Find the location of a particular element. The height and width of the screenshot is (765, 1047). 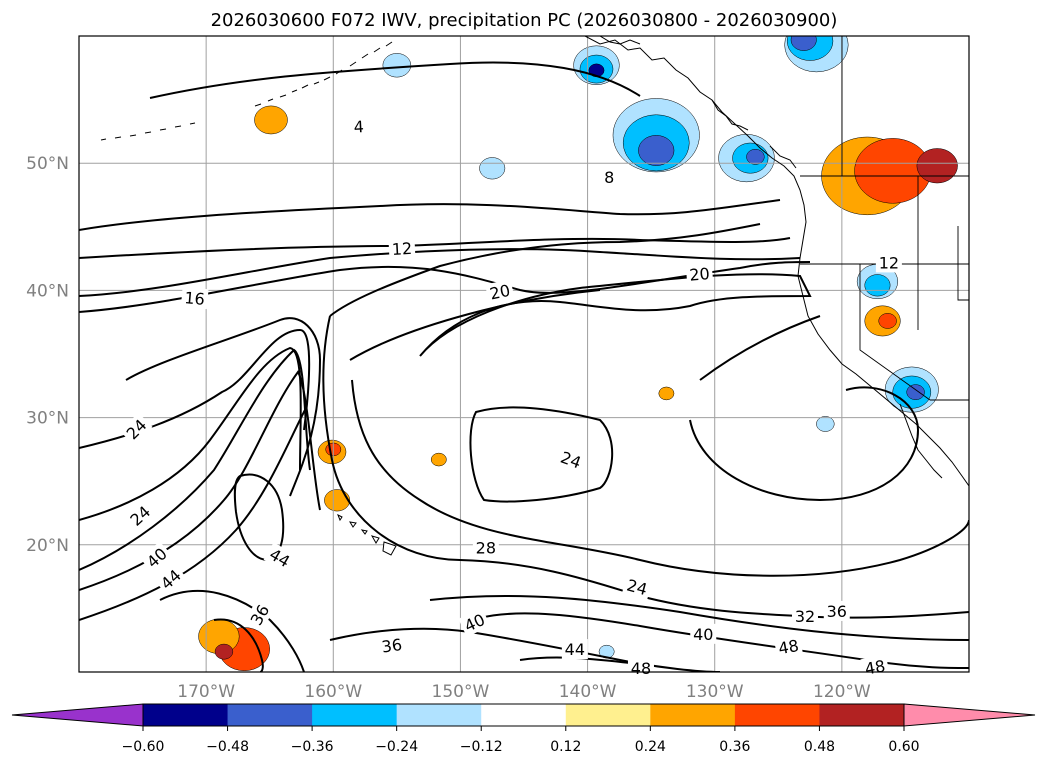

contour-label-2: 12 is located at coordinates (402, 248).